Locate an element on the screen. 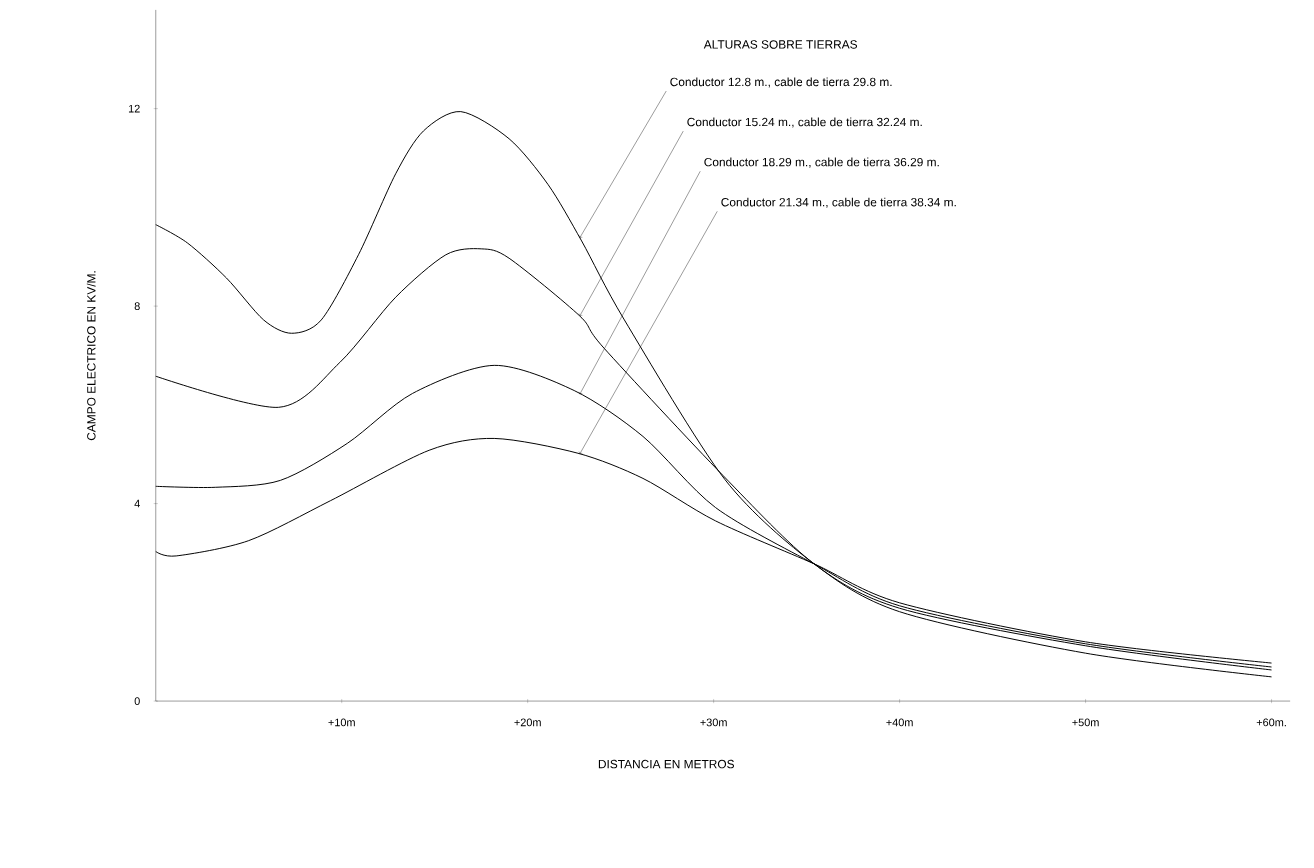  legend-title: ALTURAS SOBRE TIERRAS is located at coordinates (780, 44).